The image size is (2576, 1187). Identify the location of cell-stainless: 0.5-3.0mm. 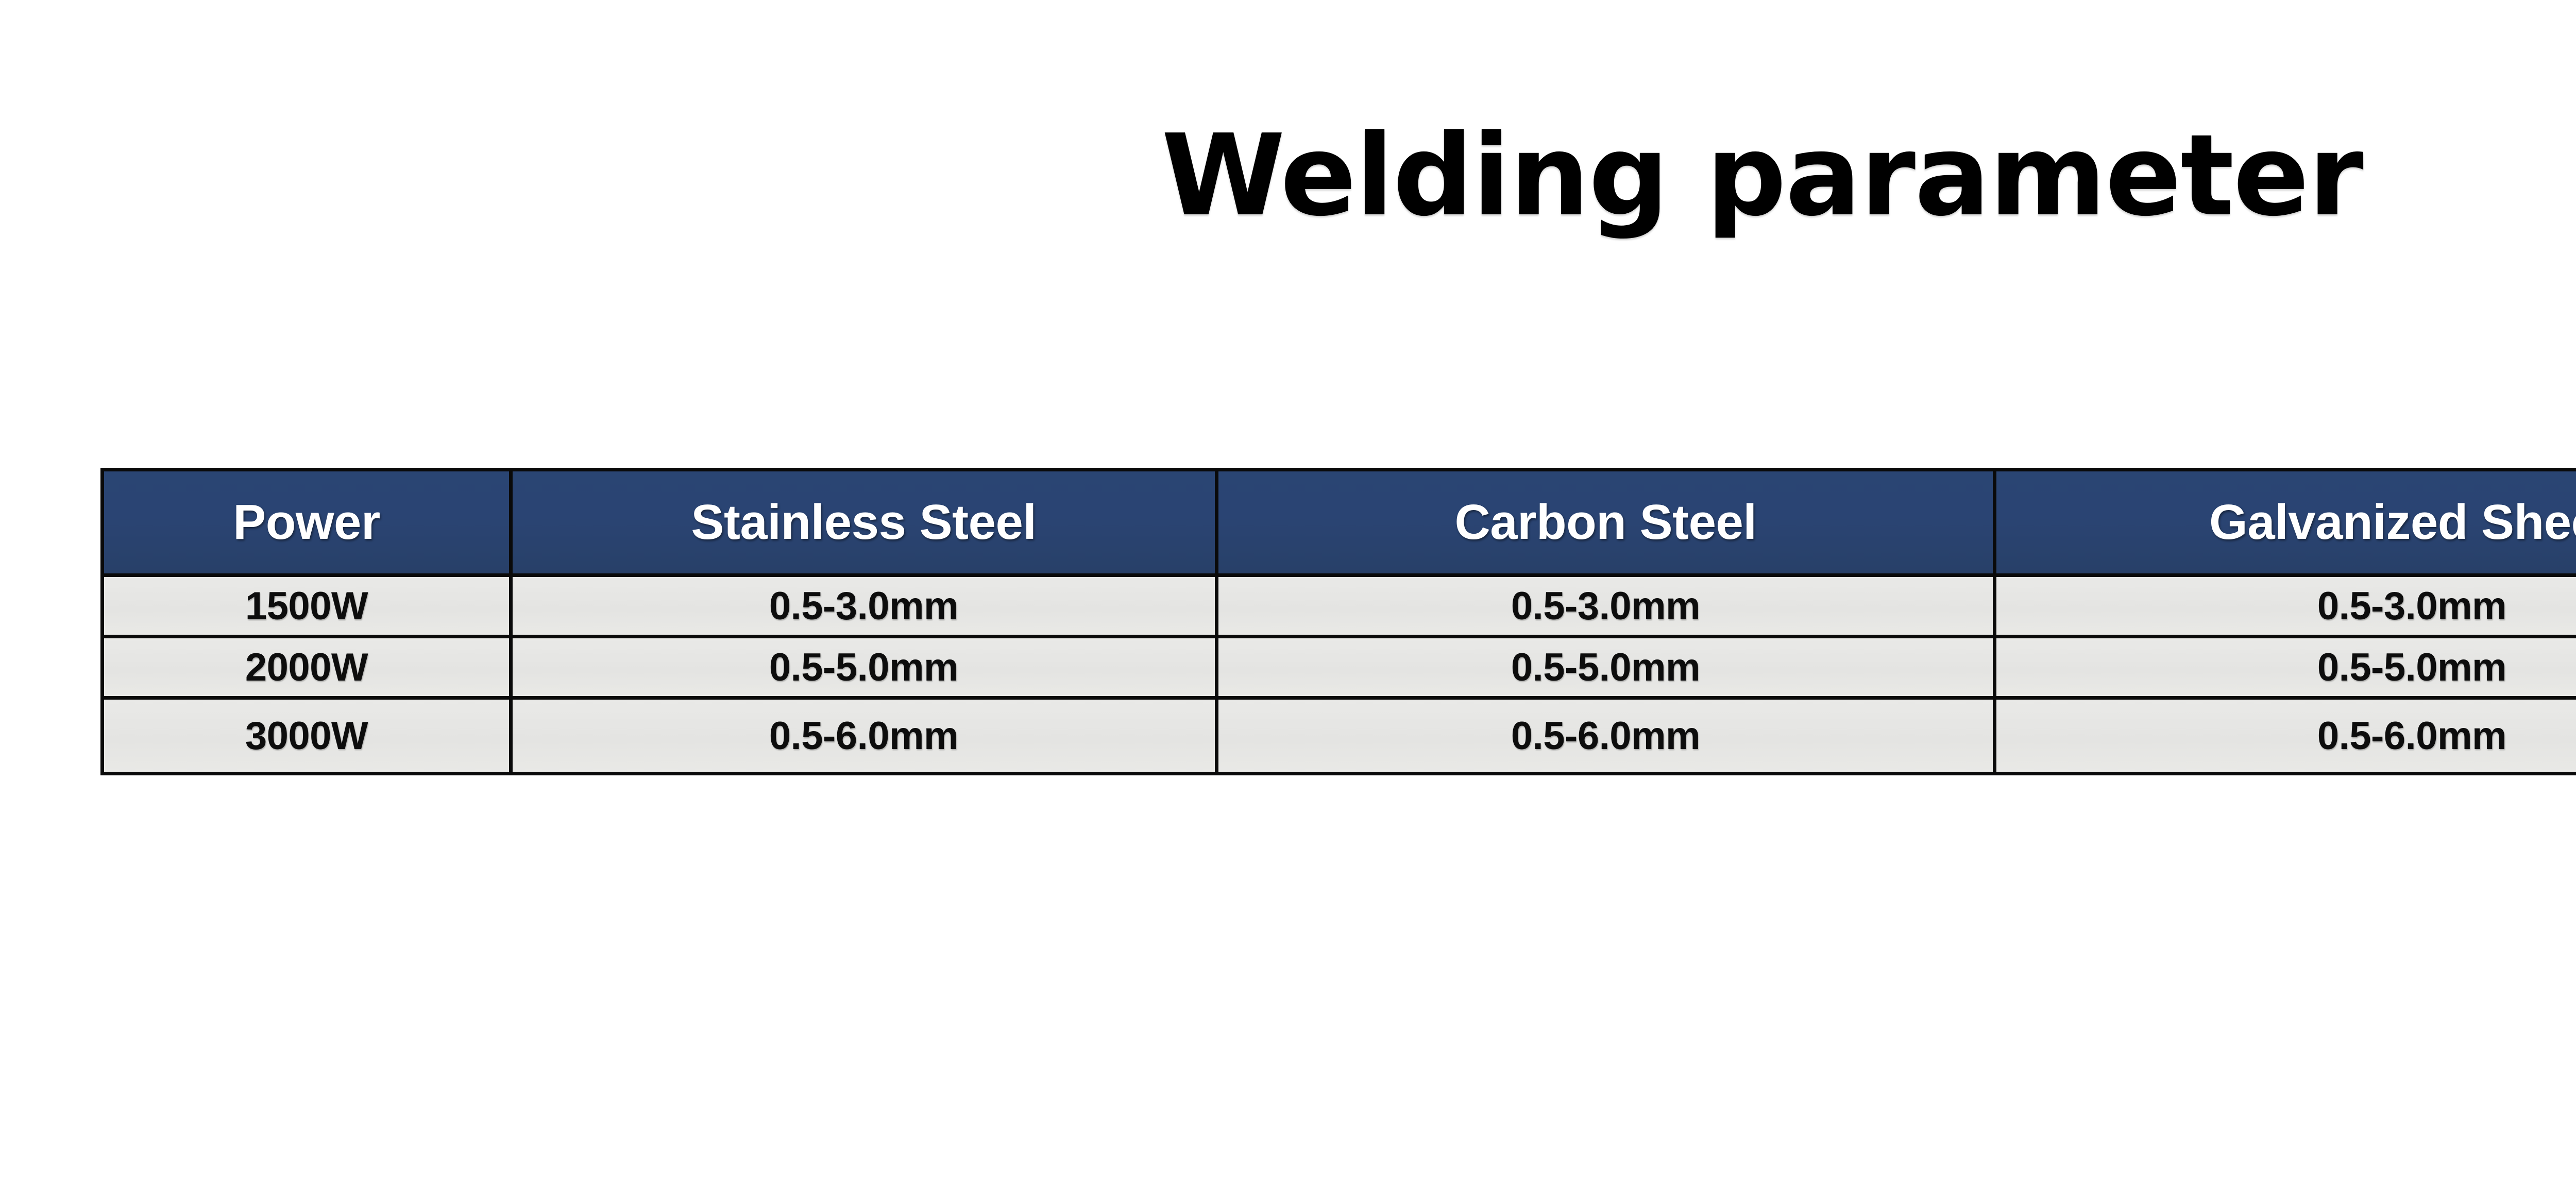
(863, 605).